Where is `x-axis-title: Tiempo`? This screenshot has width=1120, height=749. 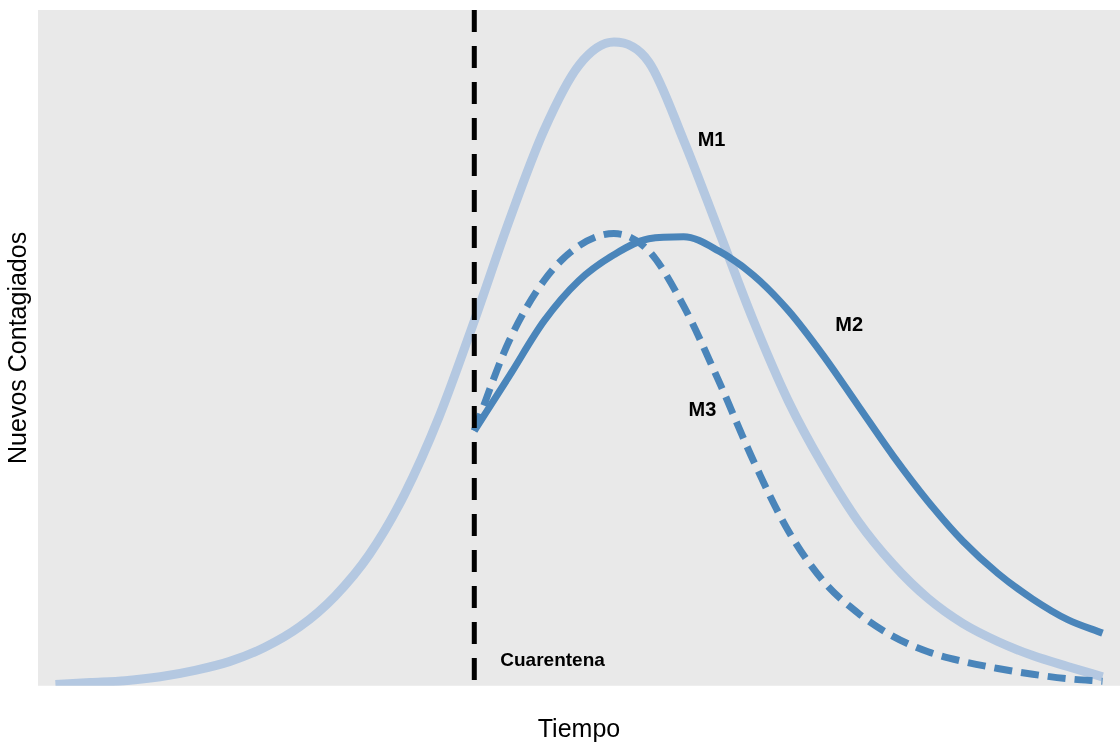 x-axis-title: Tiempo is located at coordinates (579, 727).